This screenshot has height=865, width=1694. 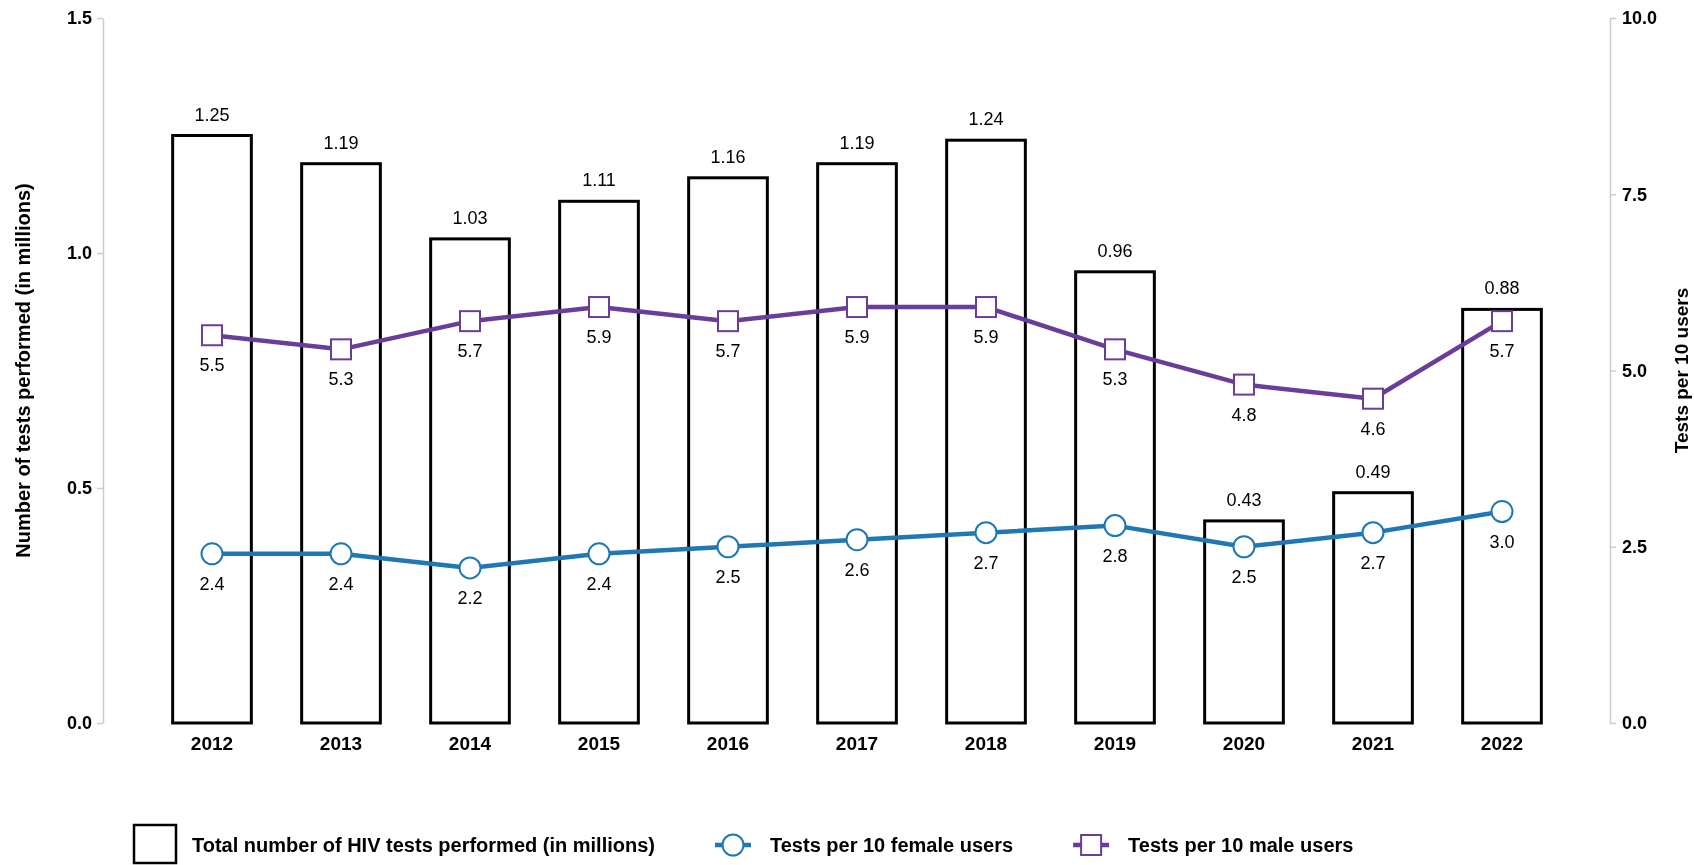 I want to click on data-label: 1.16, so click(x=728, y=156).